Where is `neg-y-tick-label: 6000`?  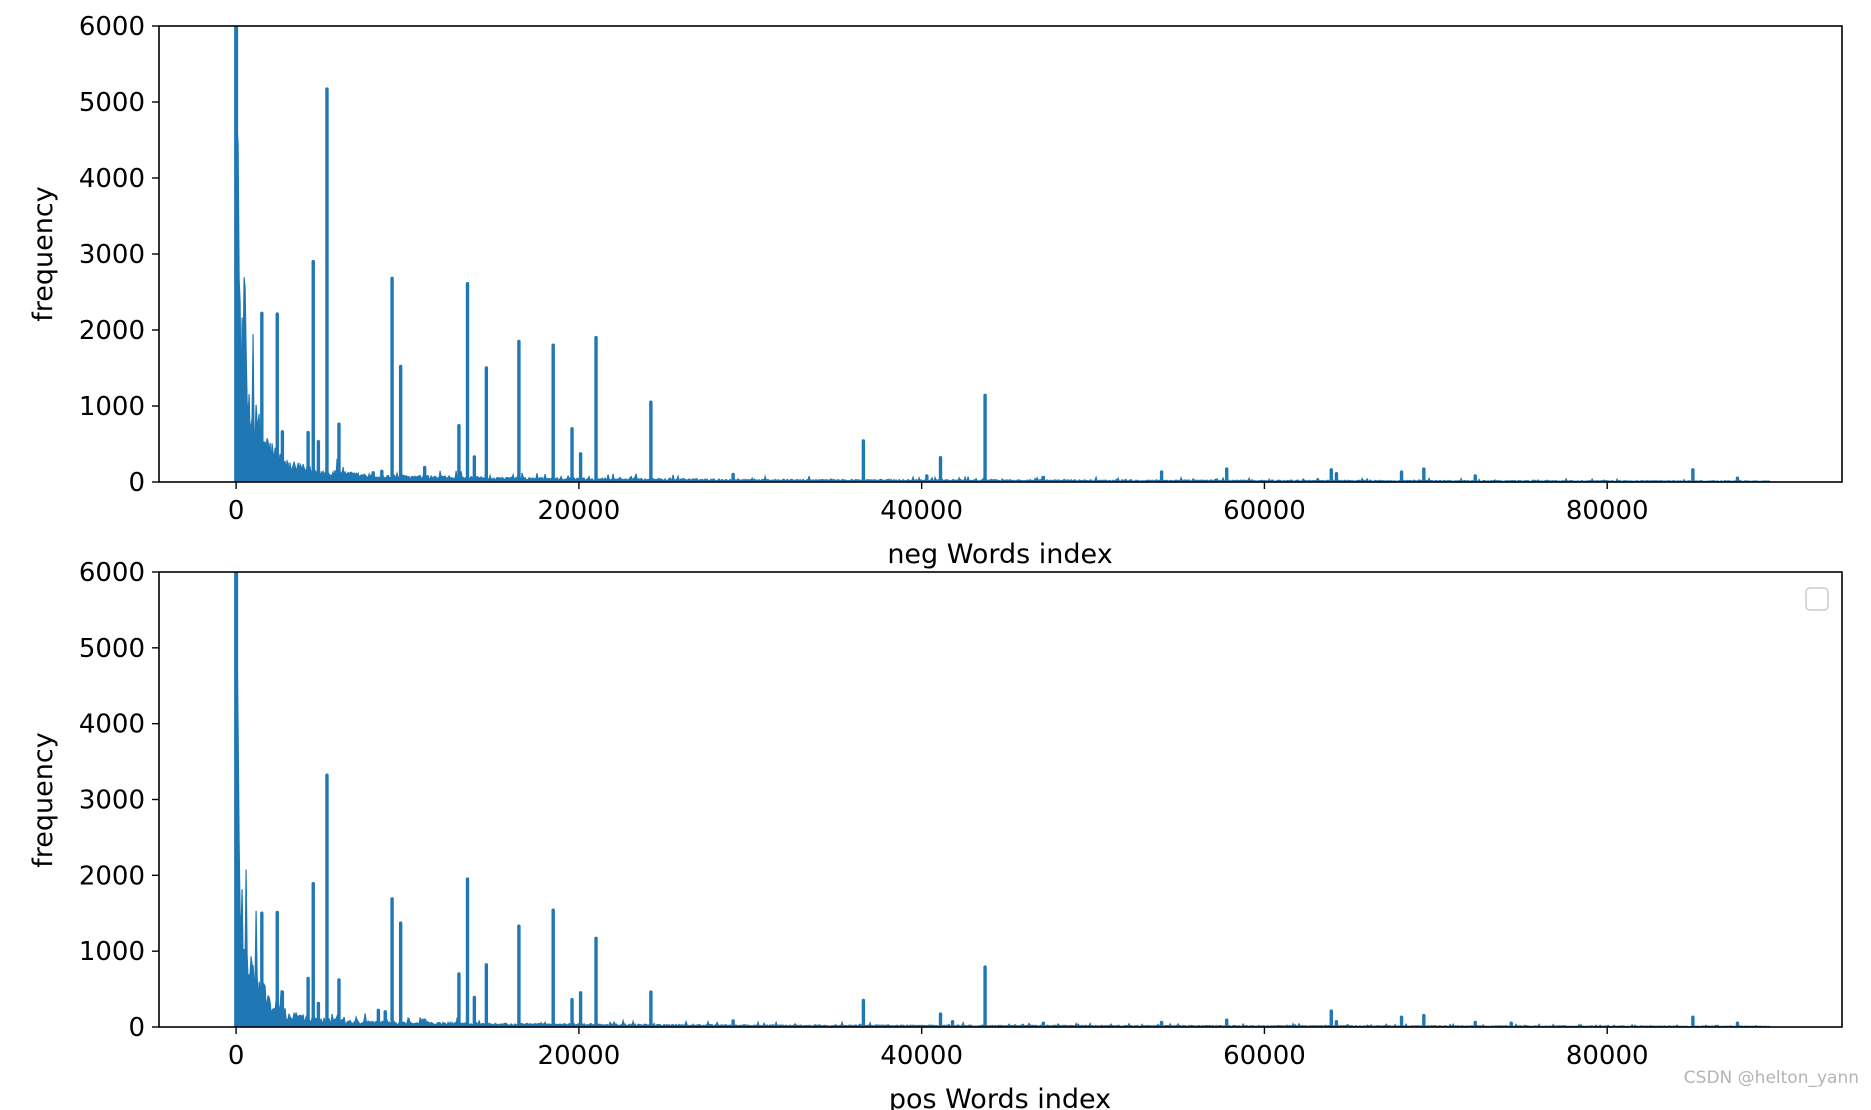 neg-y-tick-label: 6000 is located at coordinates (112, 27).